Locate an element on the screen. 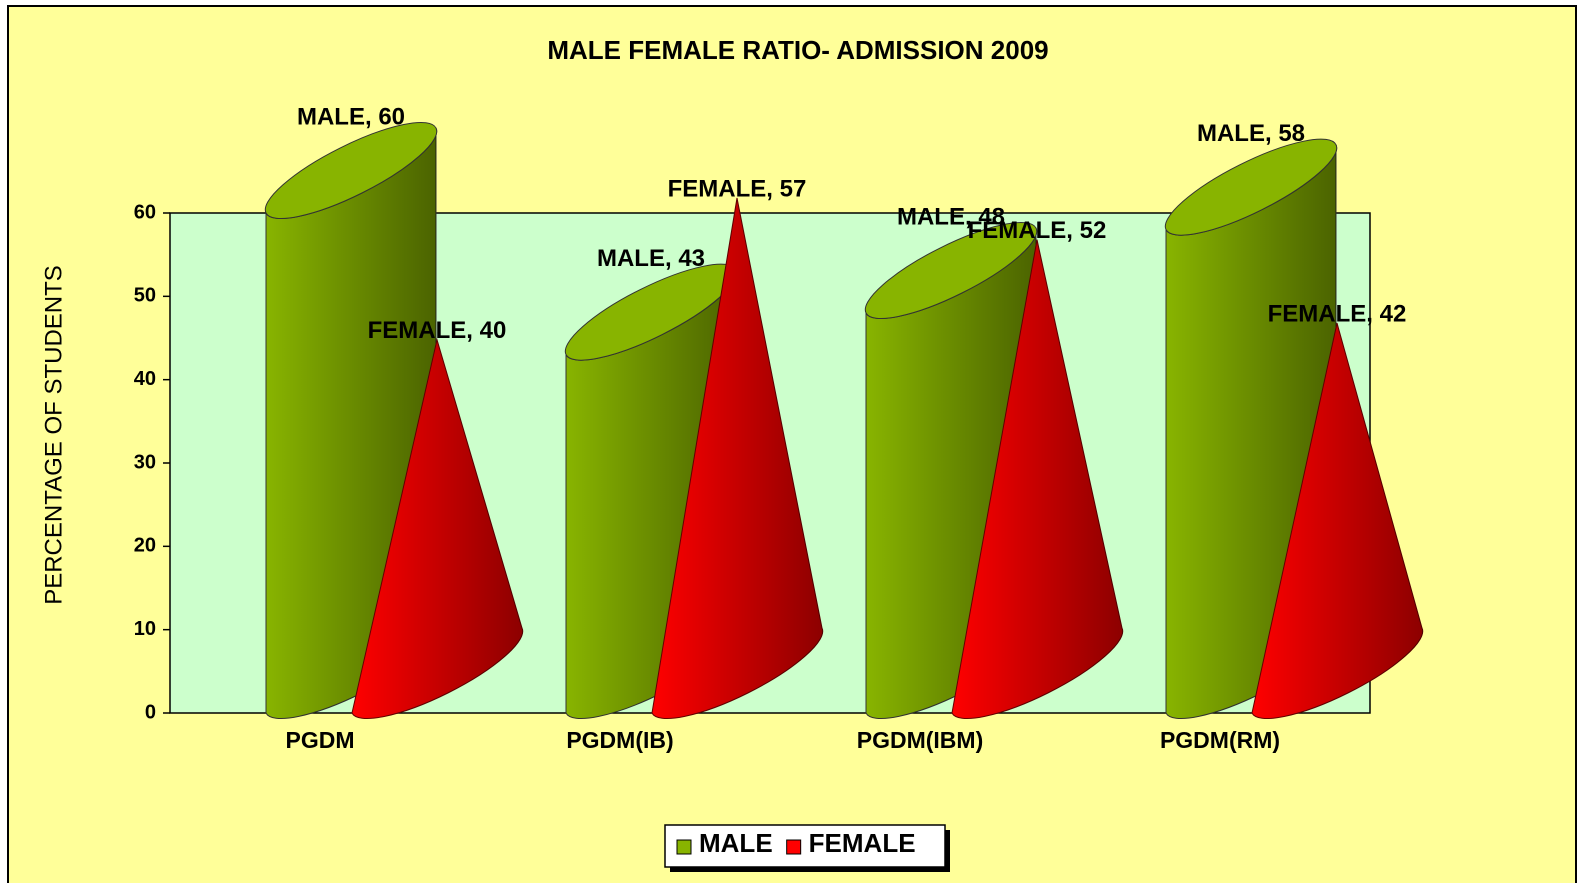 This screenshot has height=883, width=1580. x-tick-label: PGDM(IB) is located at coordinates (619, 740).